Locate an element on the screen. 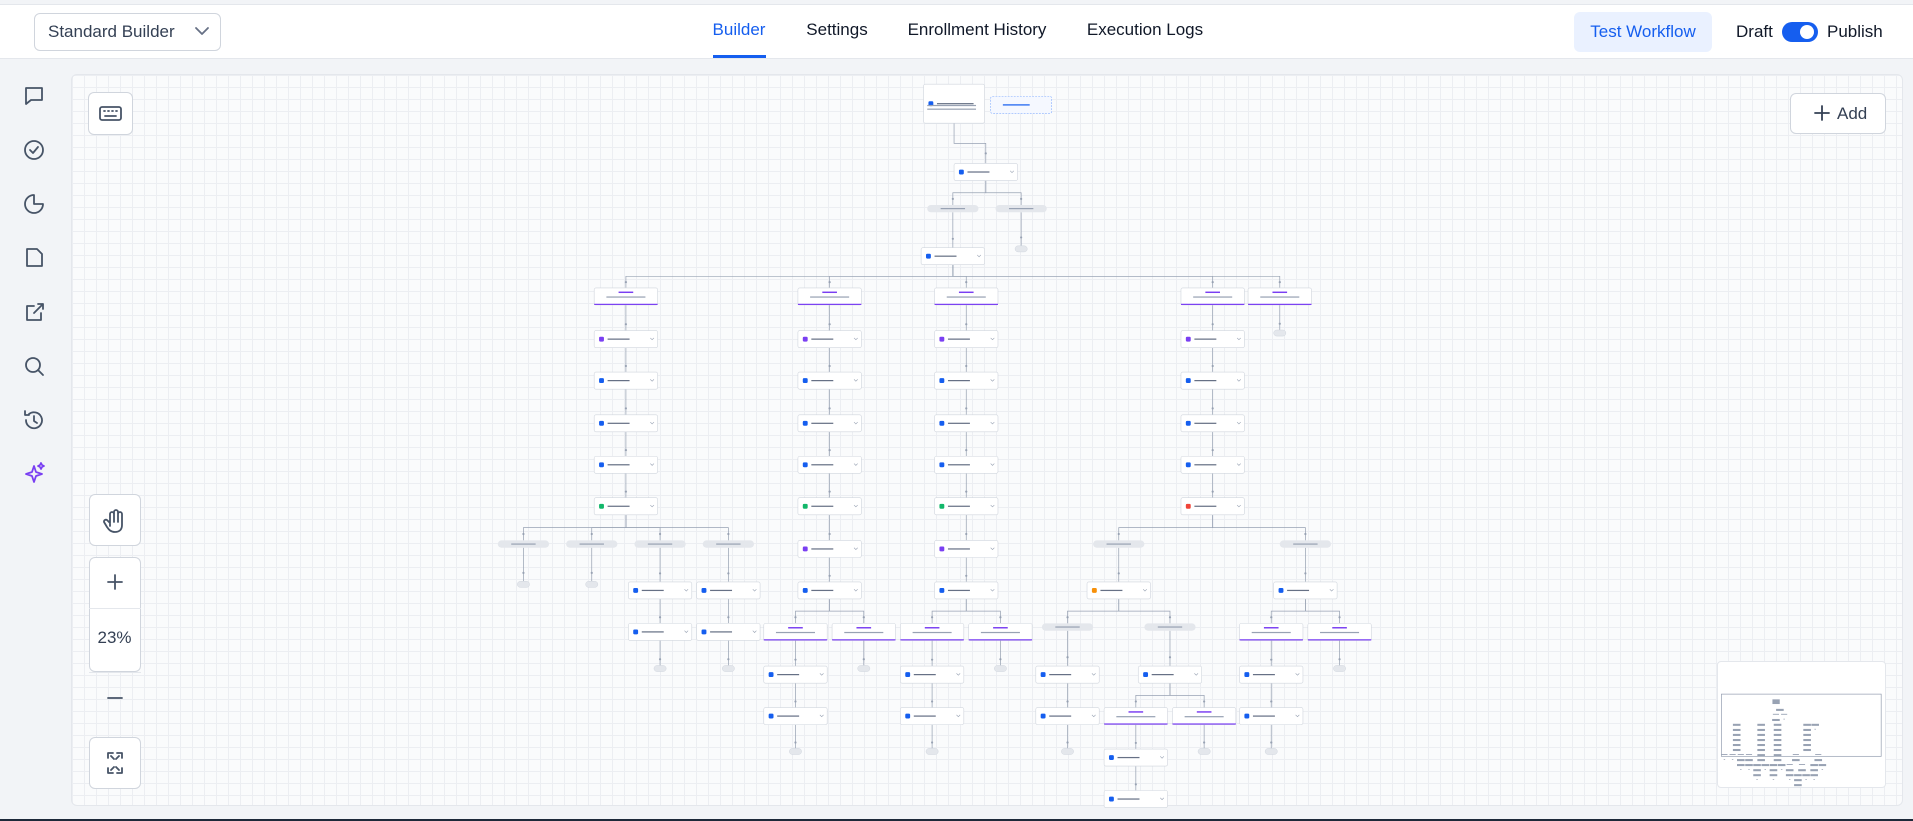  minimap is located at coordinates (1801, 724).